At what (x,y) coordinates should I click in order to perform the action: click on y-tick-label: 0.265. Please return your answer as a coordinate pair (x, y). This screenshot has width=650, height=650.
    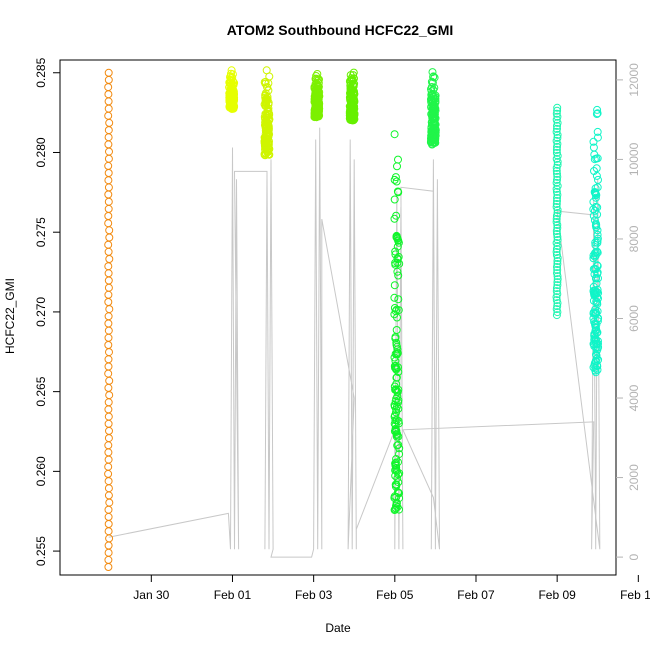
    Looking at the image, I should click on (41, 391).